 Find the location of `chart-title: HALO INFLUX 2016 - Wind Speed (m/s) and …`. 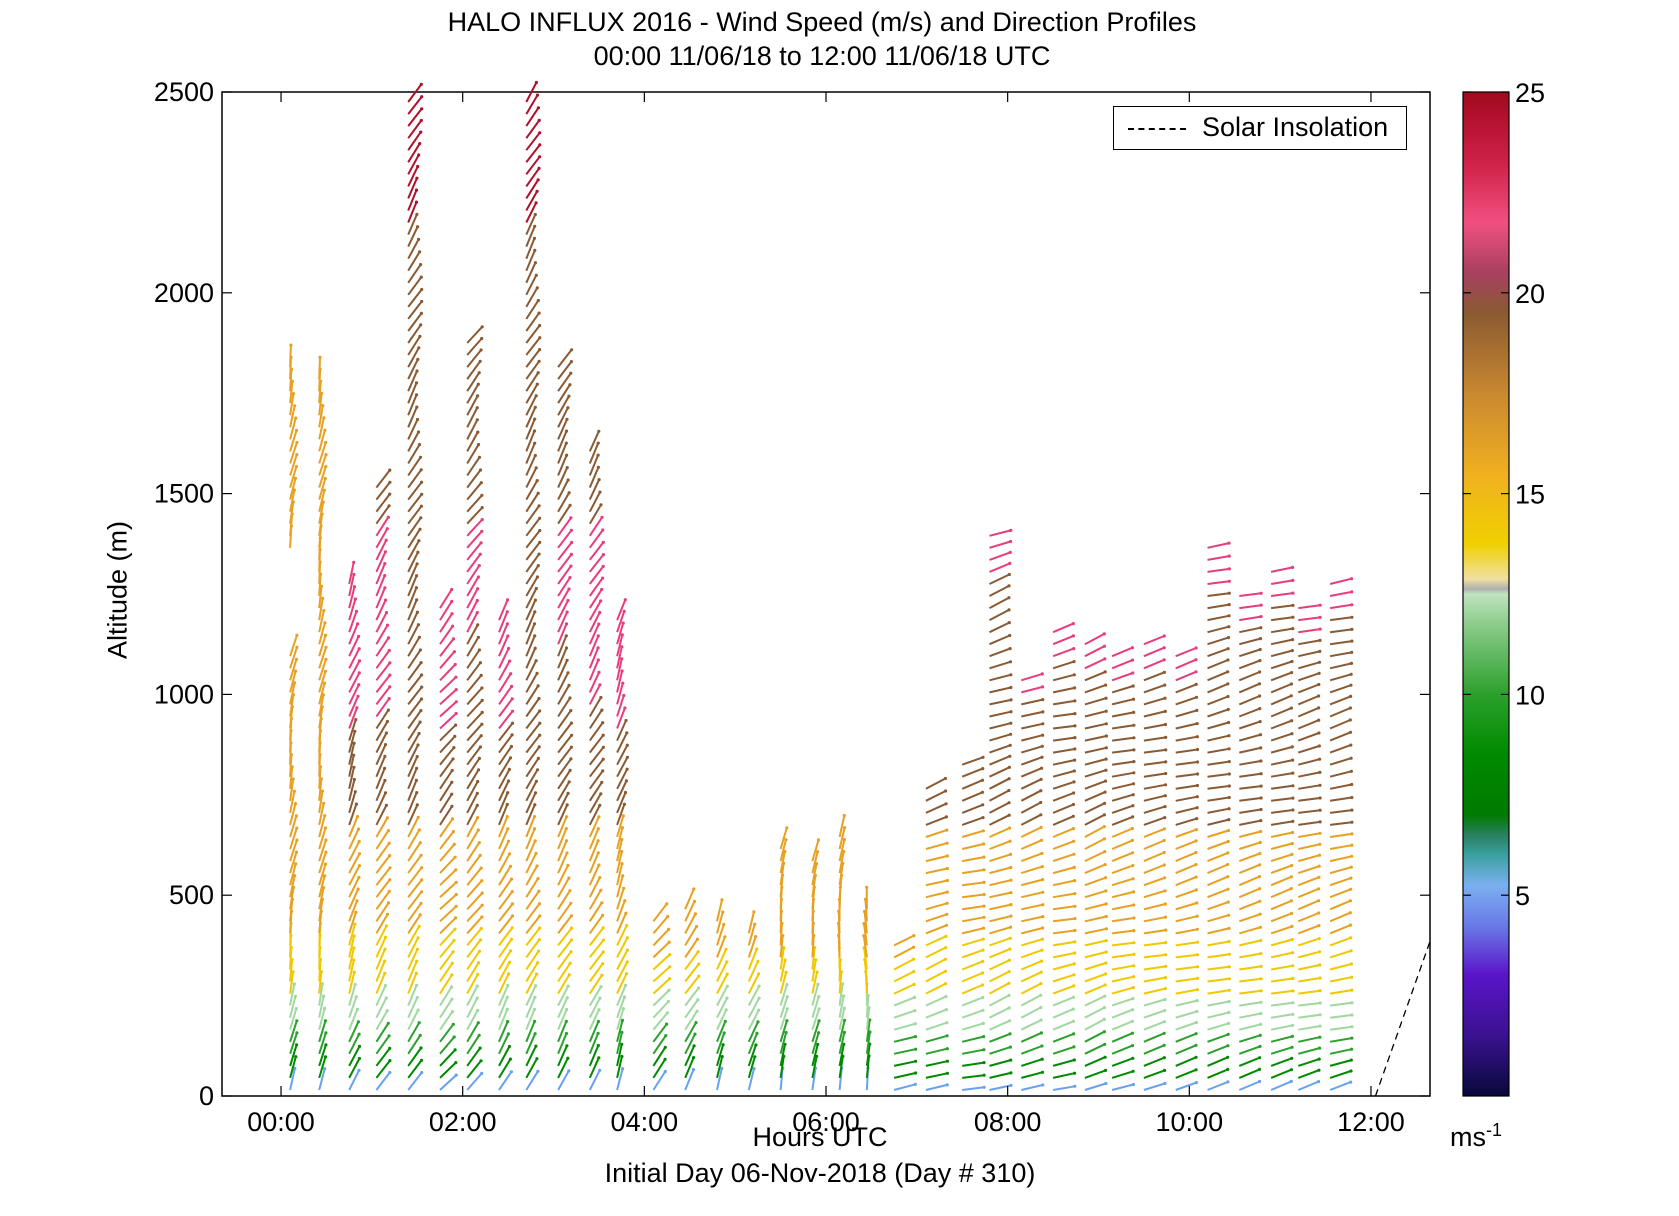

chart-title: HALO INFLUX 2016 - Wind Speed (m/s) and … is located at coordinates (822, 22).